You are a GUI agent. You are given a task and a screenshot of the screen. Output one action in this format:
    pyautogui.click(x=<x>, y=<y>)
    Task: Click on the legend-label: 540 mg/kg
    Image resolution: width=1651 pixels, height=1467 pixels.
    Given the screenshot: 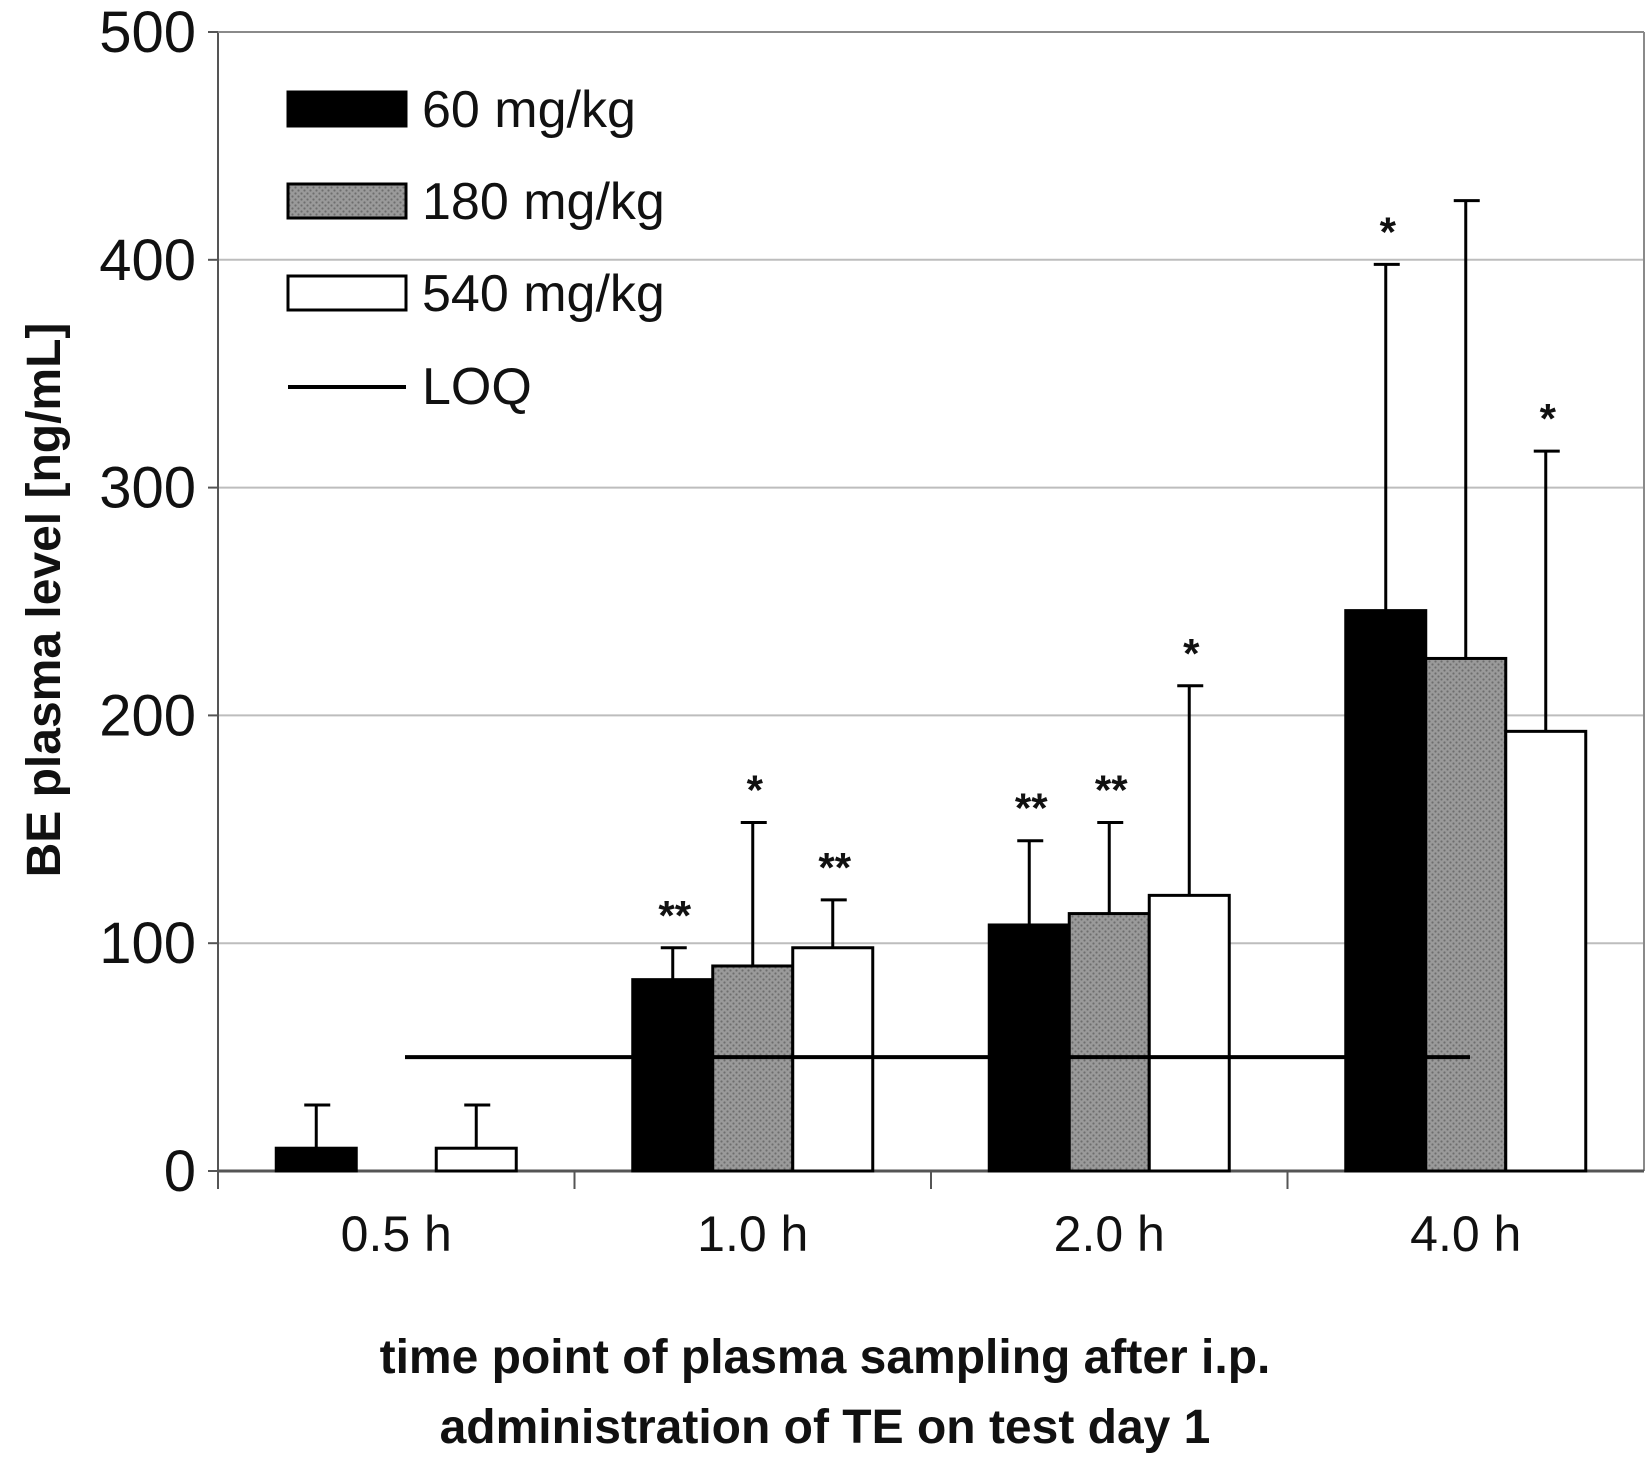 What is the action you would take?
    pyautogui.click(x=543, y=294)
    